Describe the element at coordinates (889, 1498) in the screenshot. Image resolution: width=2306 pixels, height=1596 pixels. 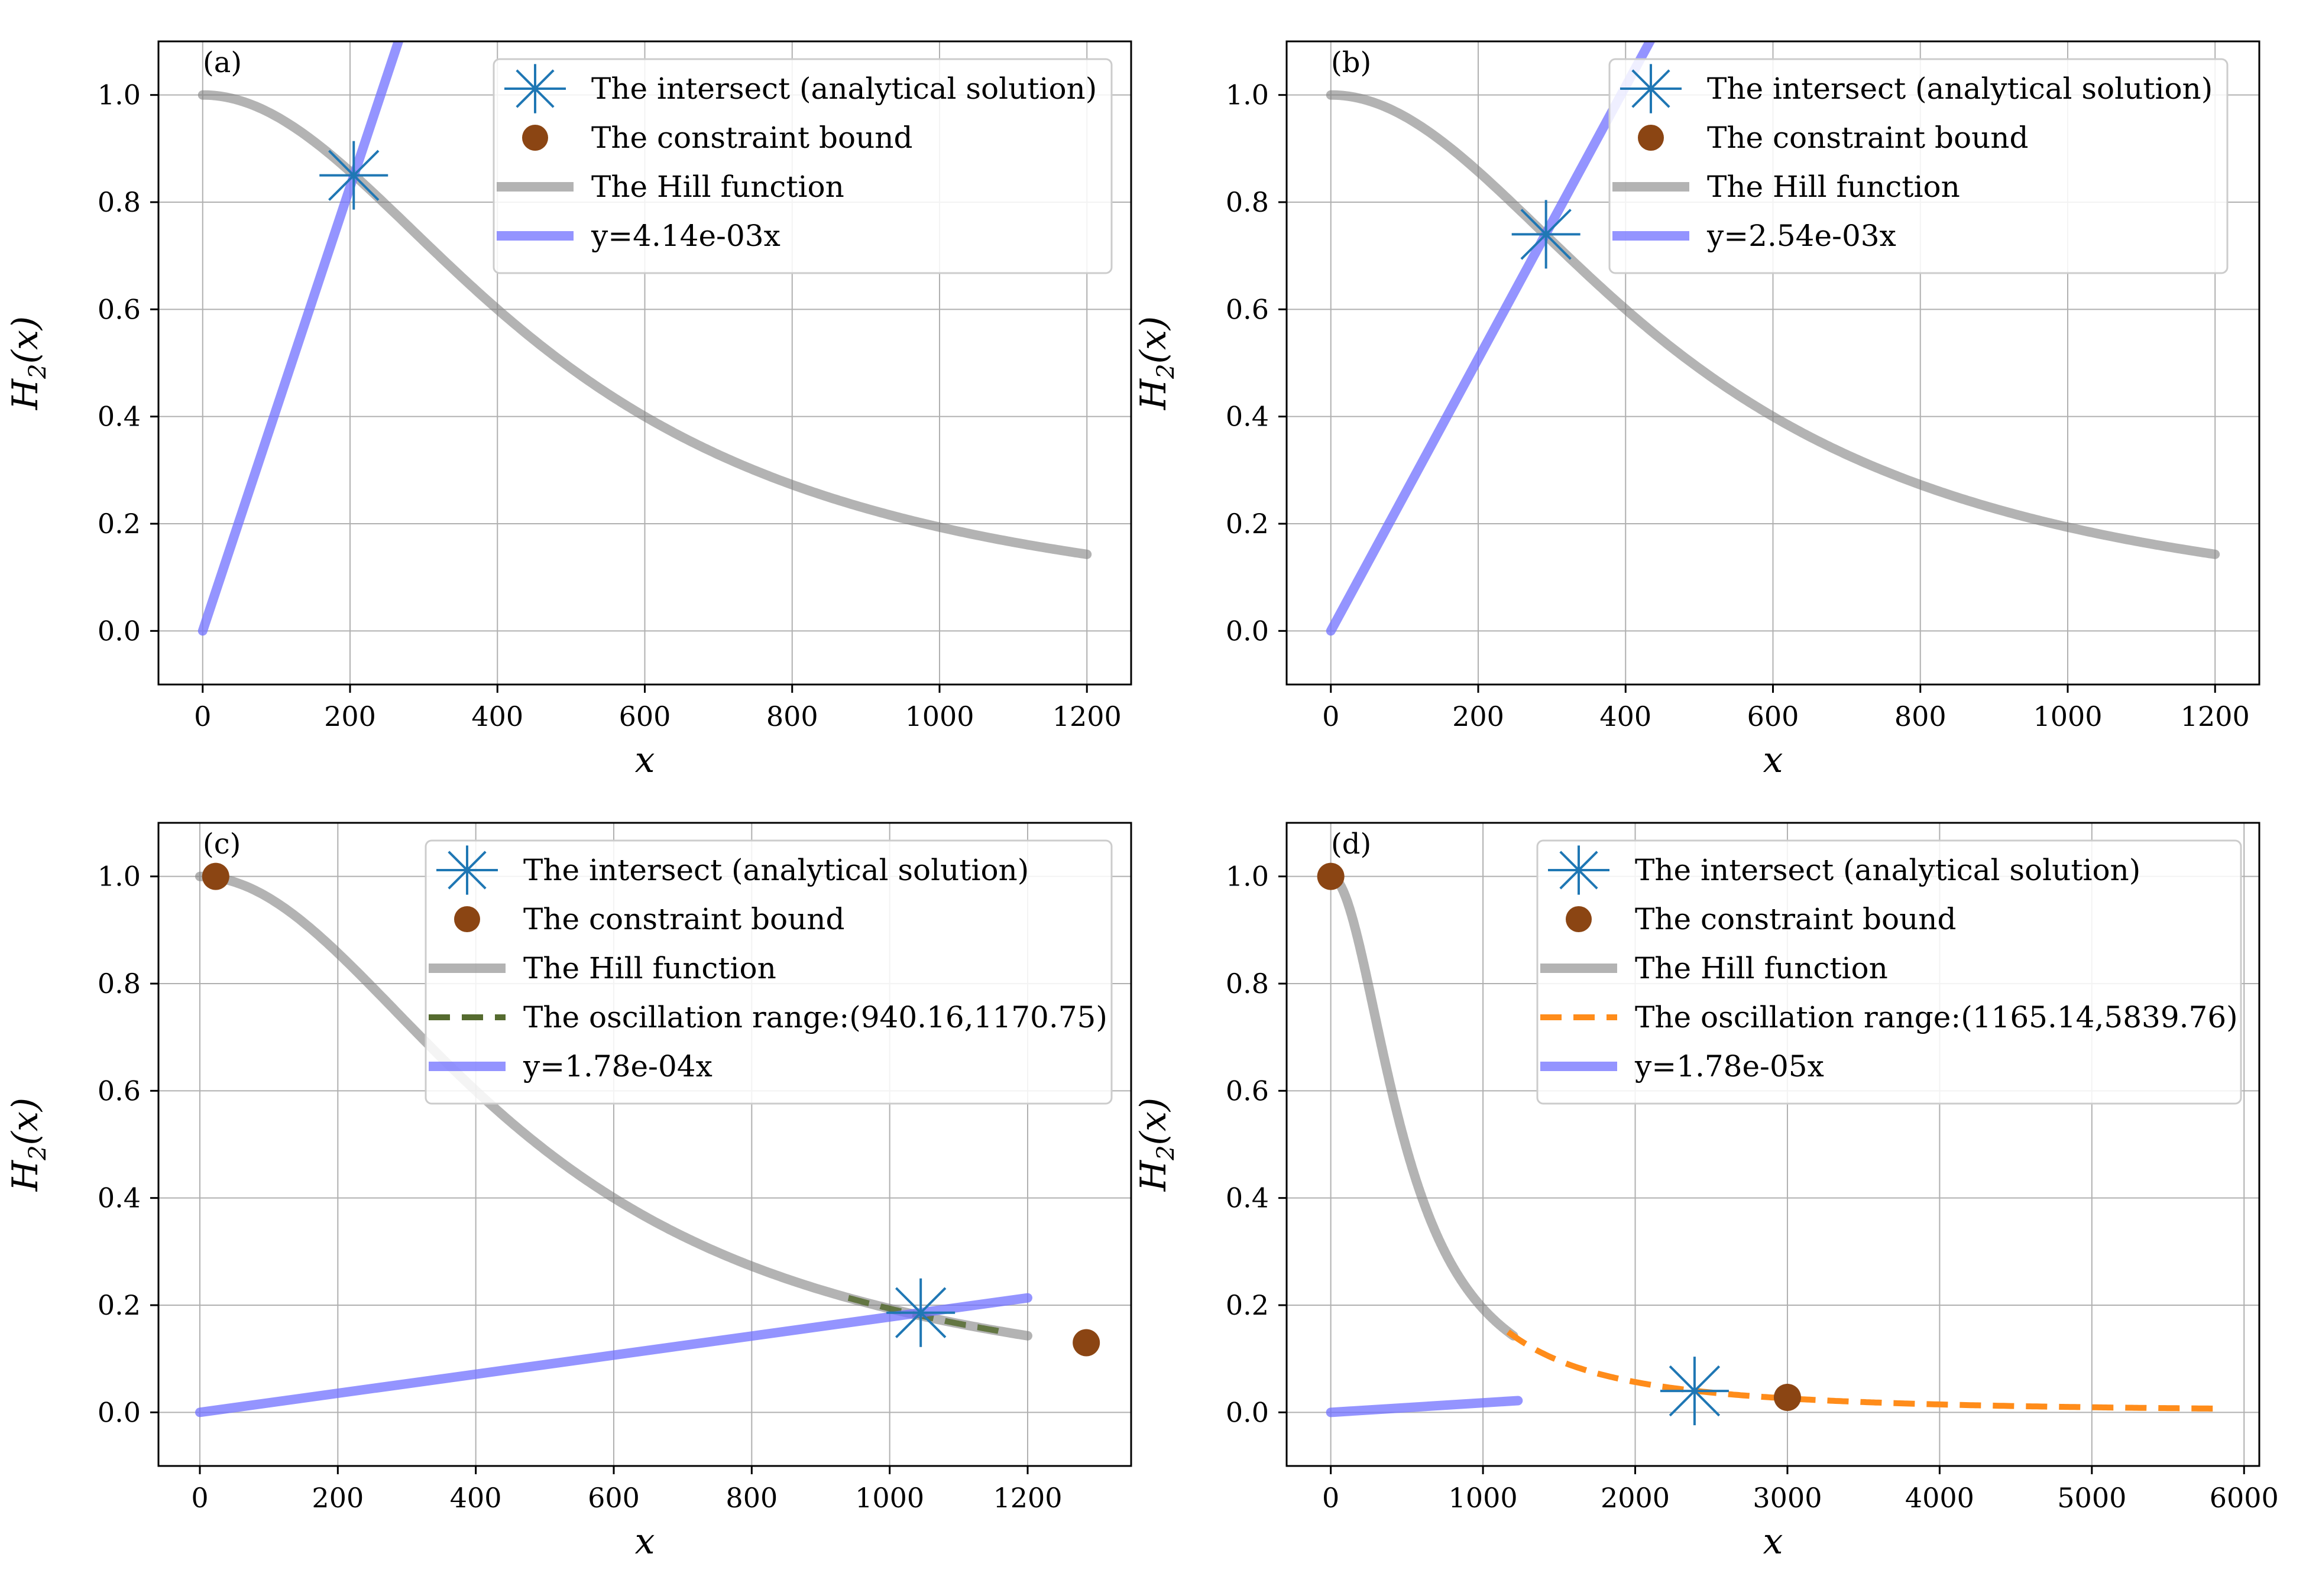
I see `panel-c-xtick-label: 1000` at that location.